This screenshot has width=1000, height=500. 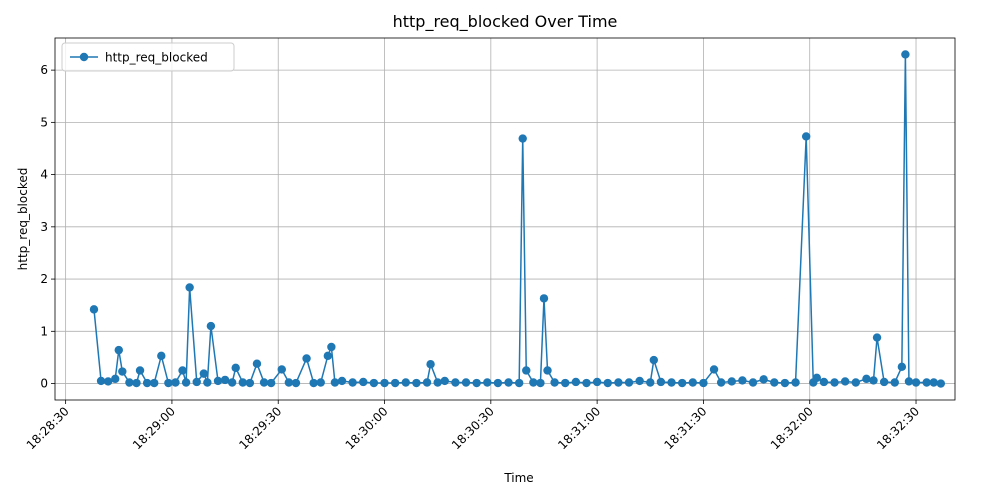 I want to click on y-tick-label: 5, so click(x=44, y=122).